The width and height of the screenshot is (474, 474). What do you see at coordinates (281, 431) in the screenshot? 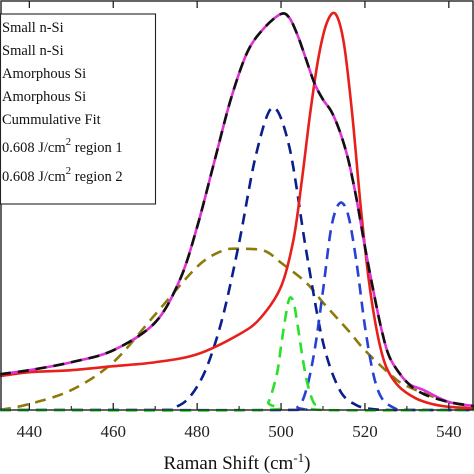
I see `x-tick-label: 500` at bounding box center [281, 431].